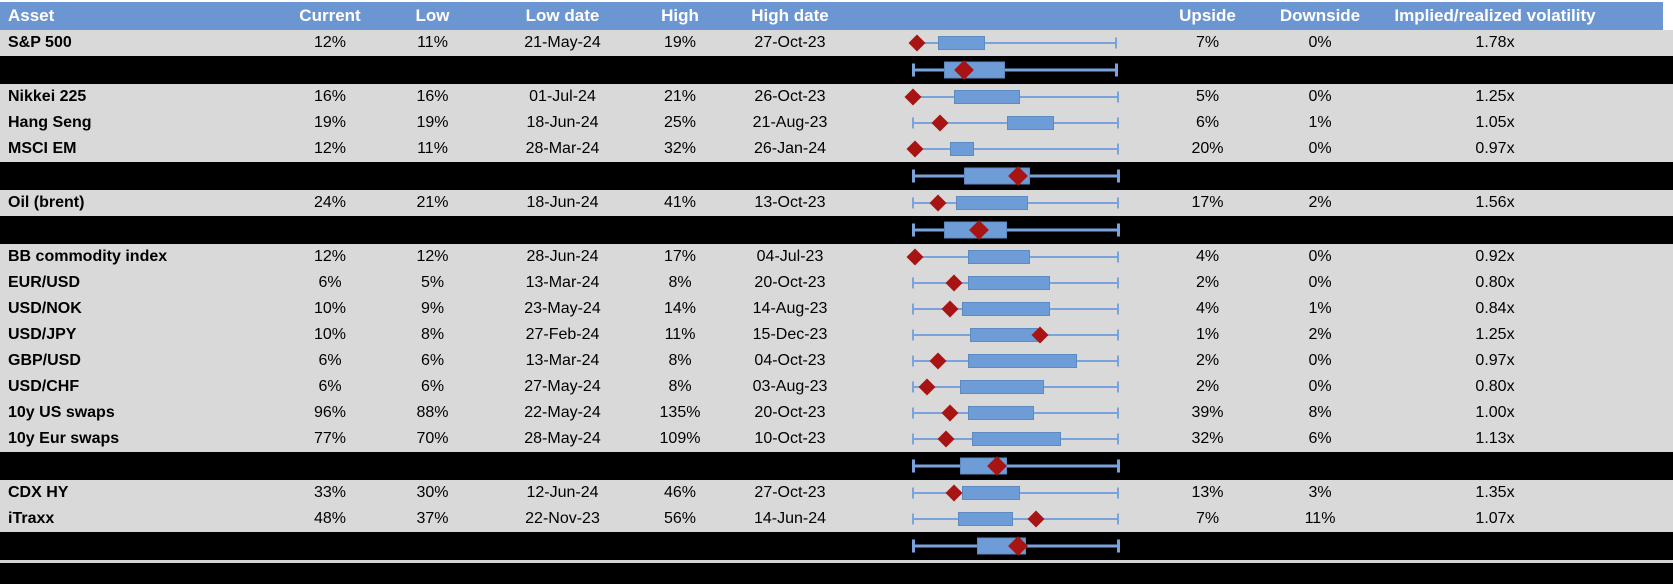 The width and height of the screenshot is (1673, 584). Describe the element at coordinates (680, 412) in the screenshot. I see `cell-high: 135%` at that location.